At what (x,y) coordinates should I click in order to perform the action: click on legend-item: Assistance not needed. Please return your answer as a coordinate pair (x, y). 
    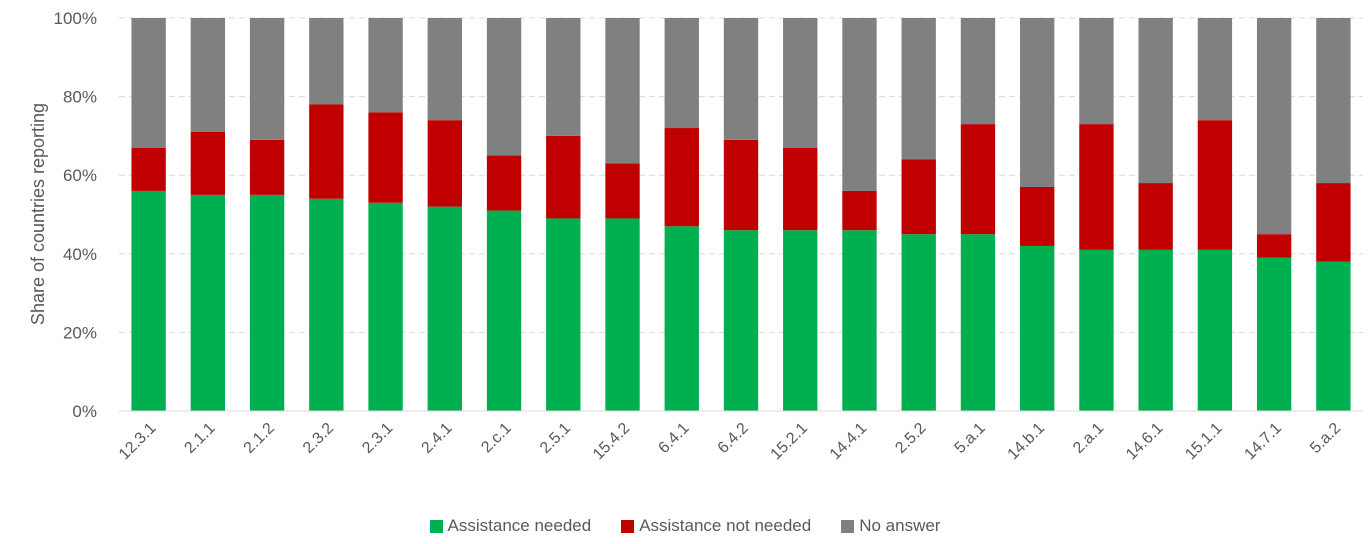
    Looking at the image, I should click on (716, 526).